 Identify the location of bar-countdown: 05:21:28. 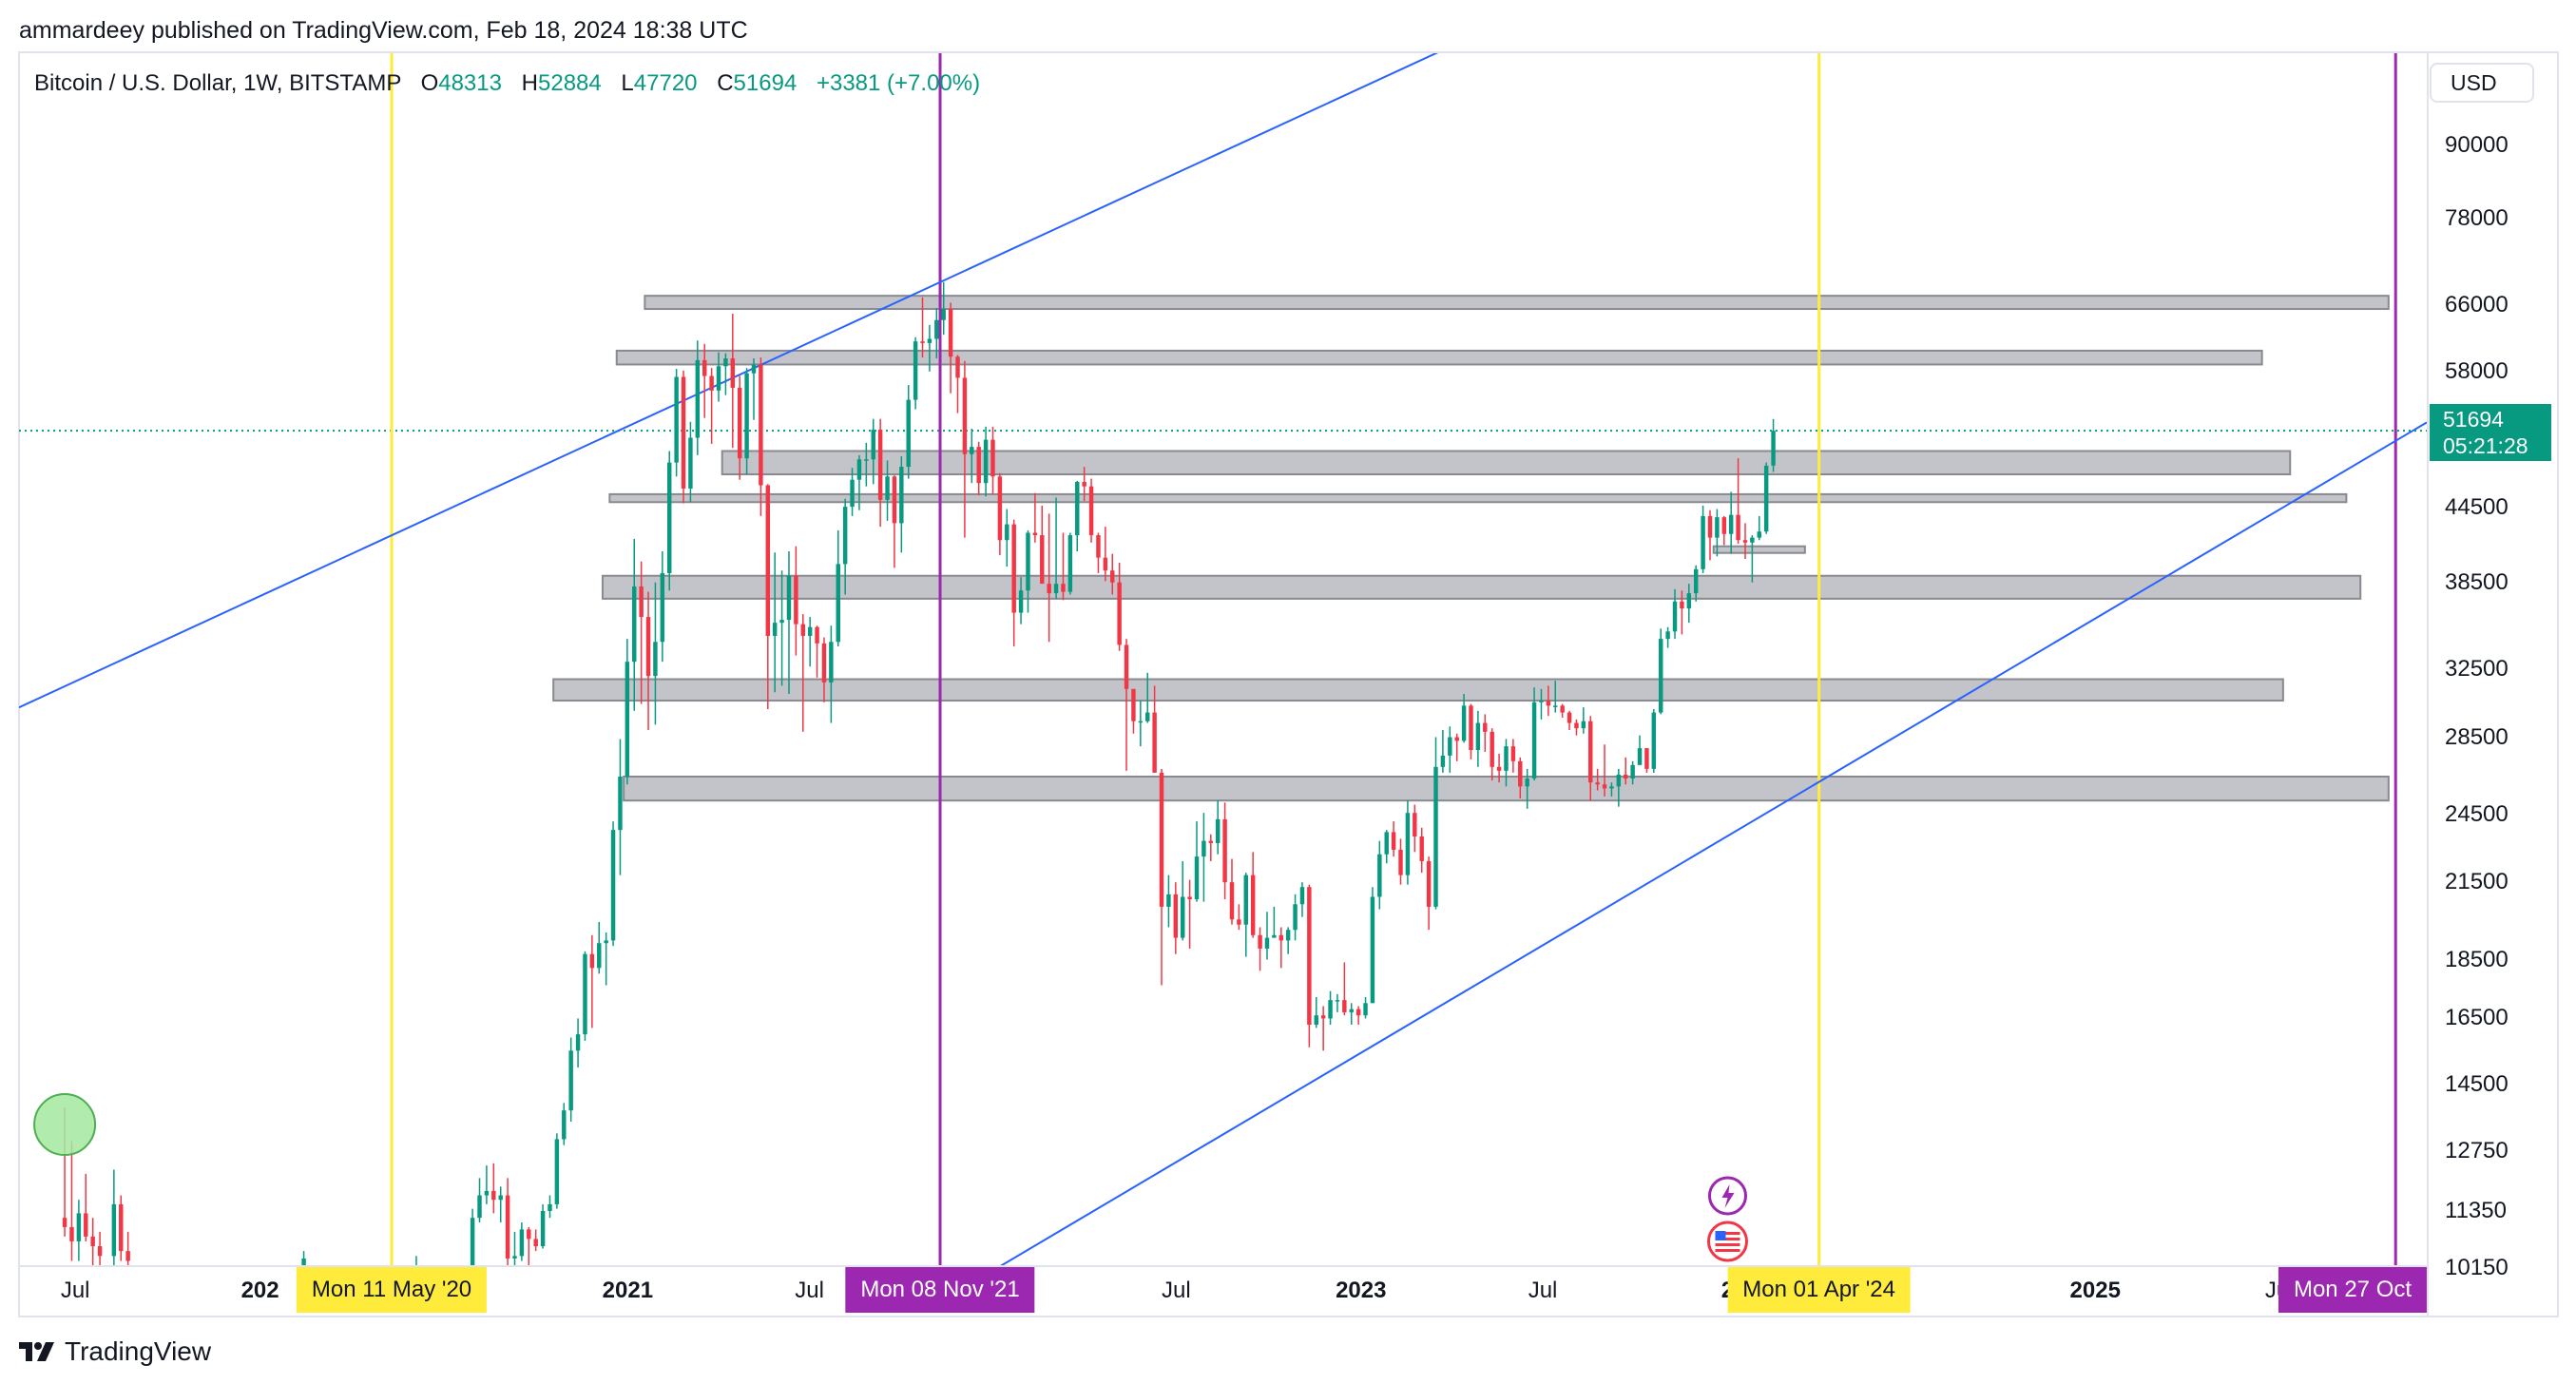
(2485, 446).